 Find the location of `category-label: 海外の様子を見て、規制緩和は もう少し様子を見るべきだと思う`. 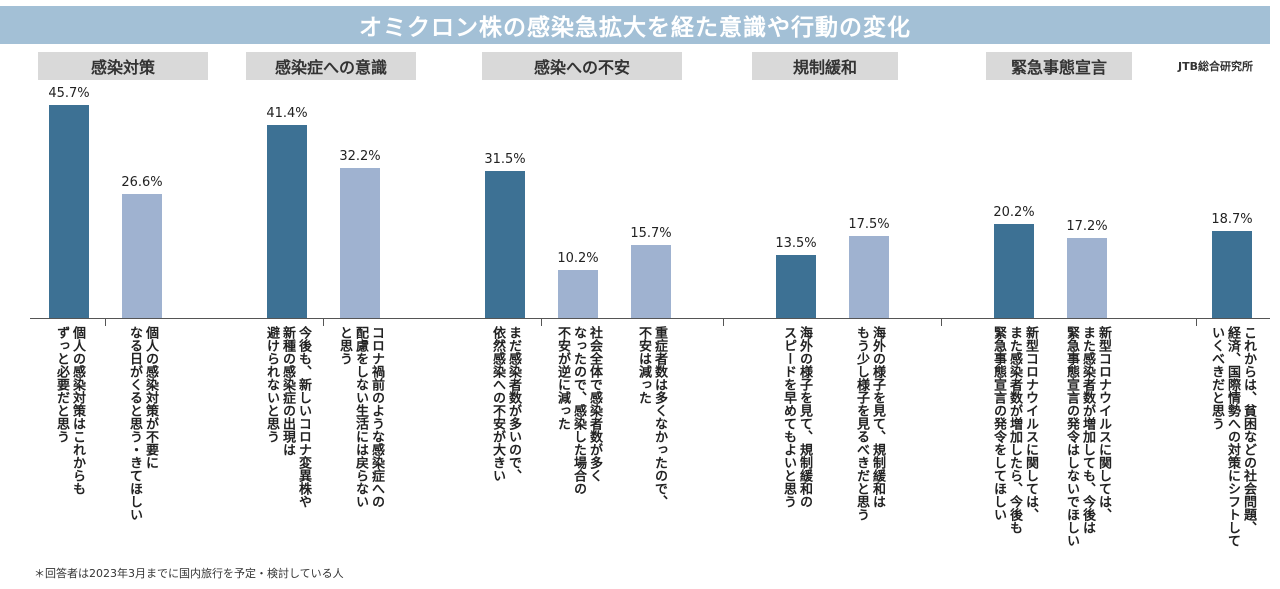

category-label: 海外の様子を見て、規制緩和は もう少し様子を見るべきだと思う is located at coordinates (869, 423).